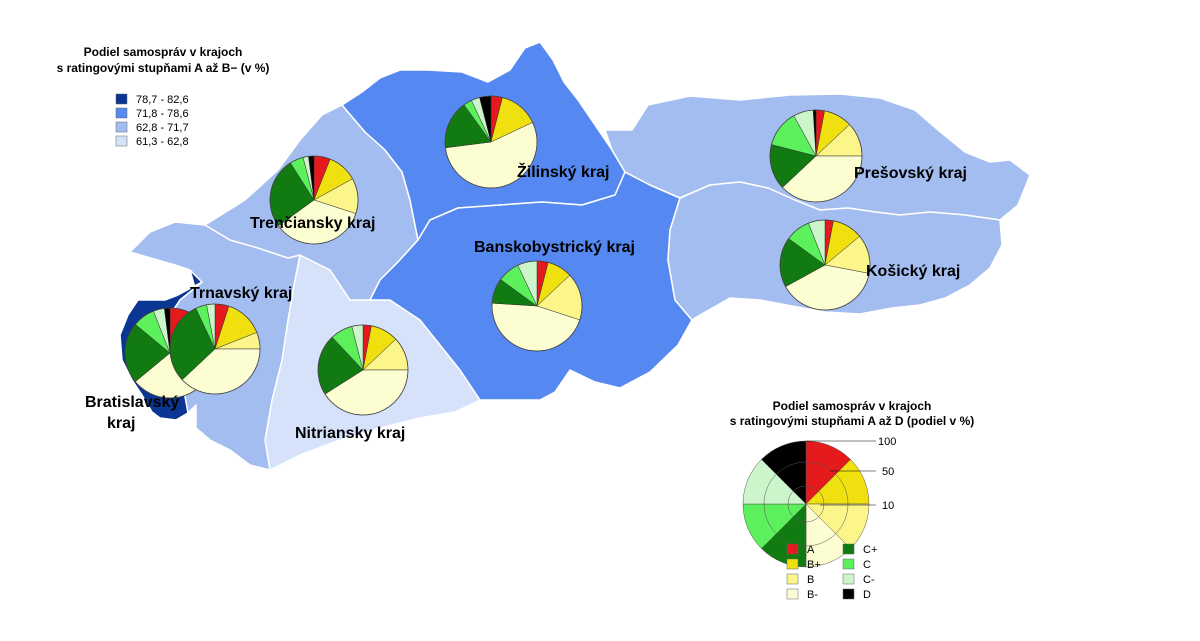 The width and height of the screenshot is (1200, 641). I want to click on pie-presovsky-kraj, so click(816, 156).